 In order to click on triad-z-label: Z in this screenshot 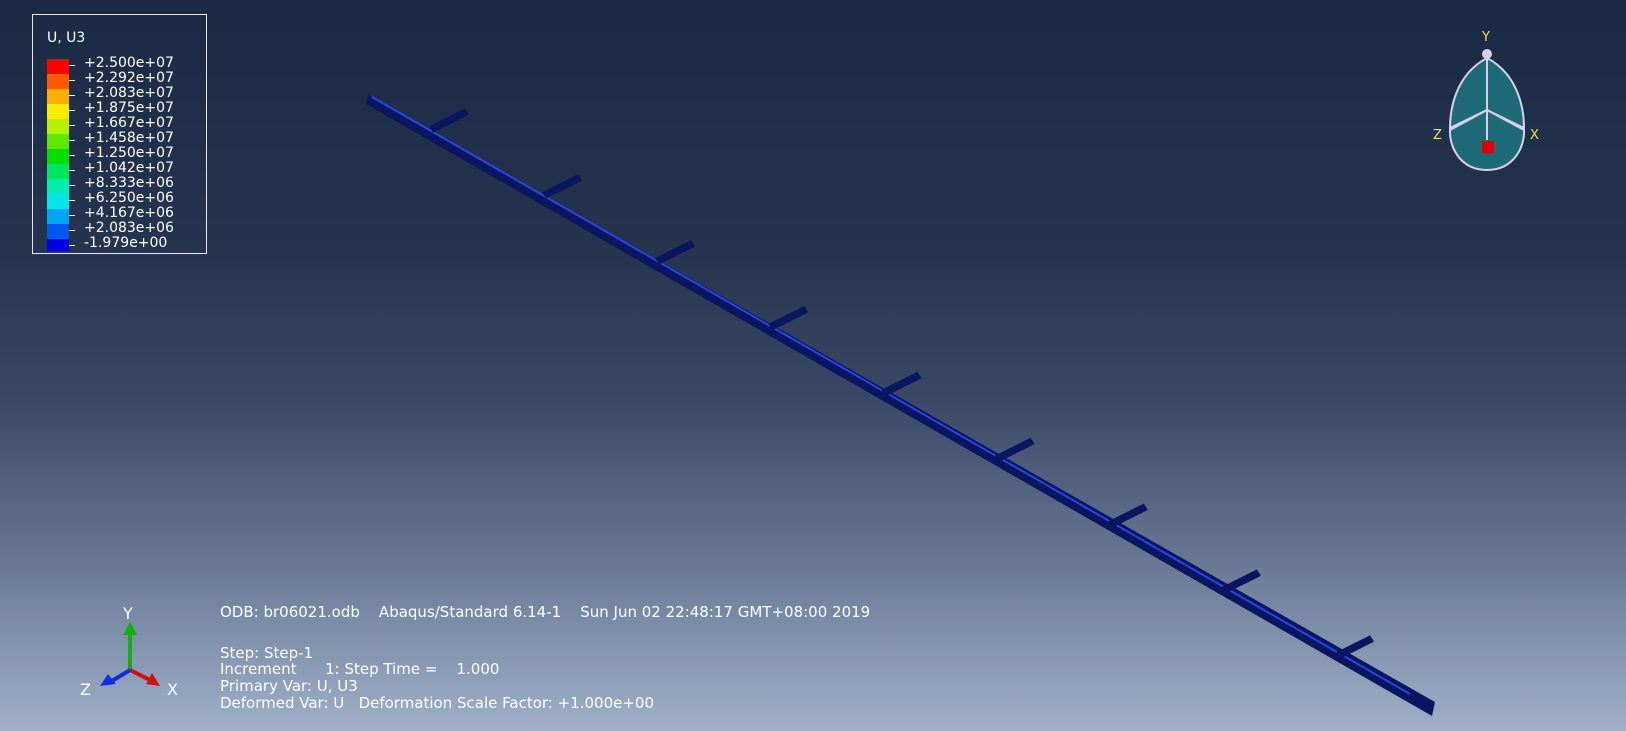, I will do `click(85, 689)`.